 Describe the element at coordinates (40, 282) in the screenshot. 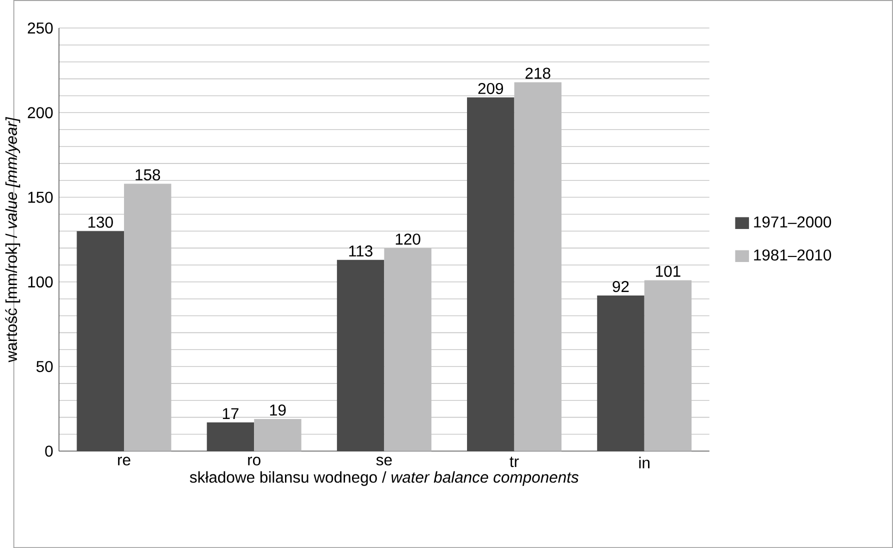

I see `y-tick-label: 100` at that location.